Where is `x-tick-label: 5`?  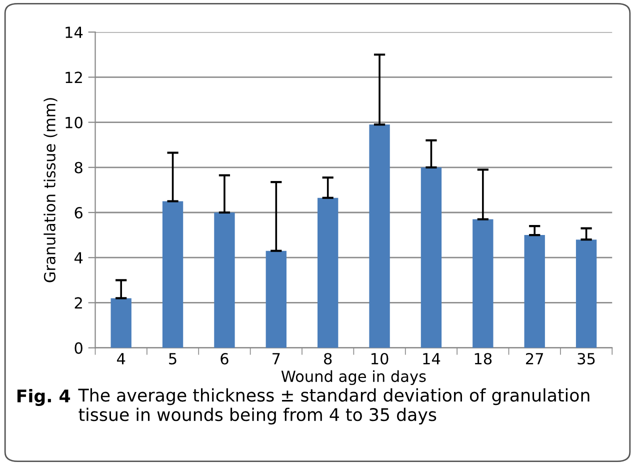 x-tick-label: 5 is located at coordinates (172, 359).